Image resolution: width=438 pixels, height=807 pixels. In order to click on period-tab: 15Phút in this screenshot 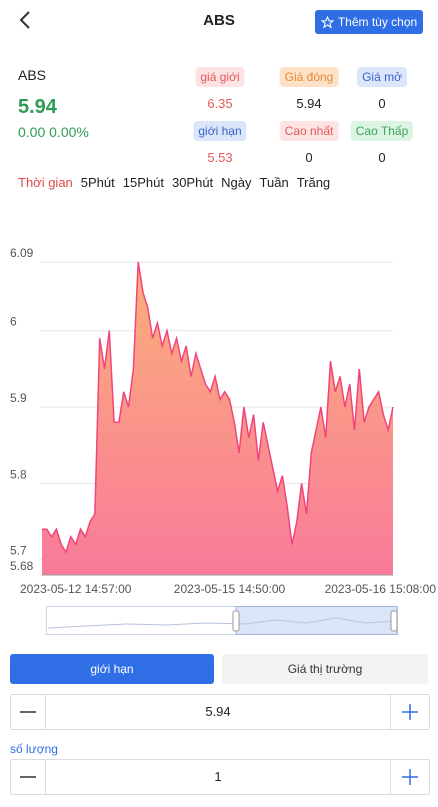, I will do `click(143, 182)`.